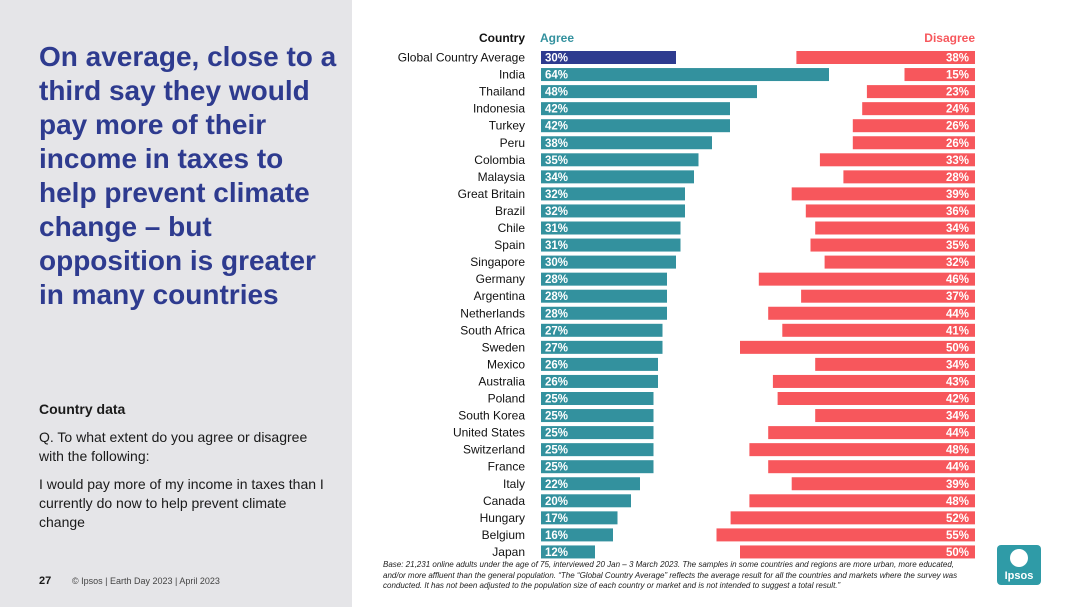  What do you see at coordinates (556, 536) in the screenshot?
I see `agree-value-label: 16%` at bounding box center [556, 536].